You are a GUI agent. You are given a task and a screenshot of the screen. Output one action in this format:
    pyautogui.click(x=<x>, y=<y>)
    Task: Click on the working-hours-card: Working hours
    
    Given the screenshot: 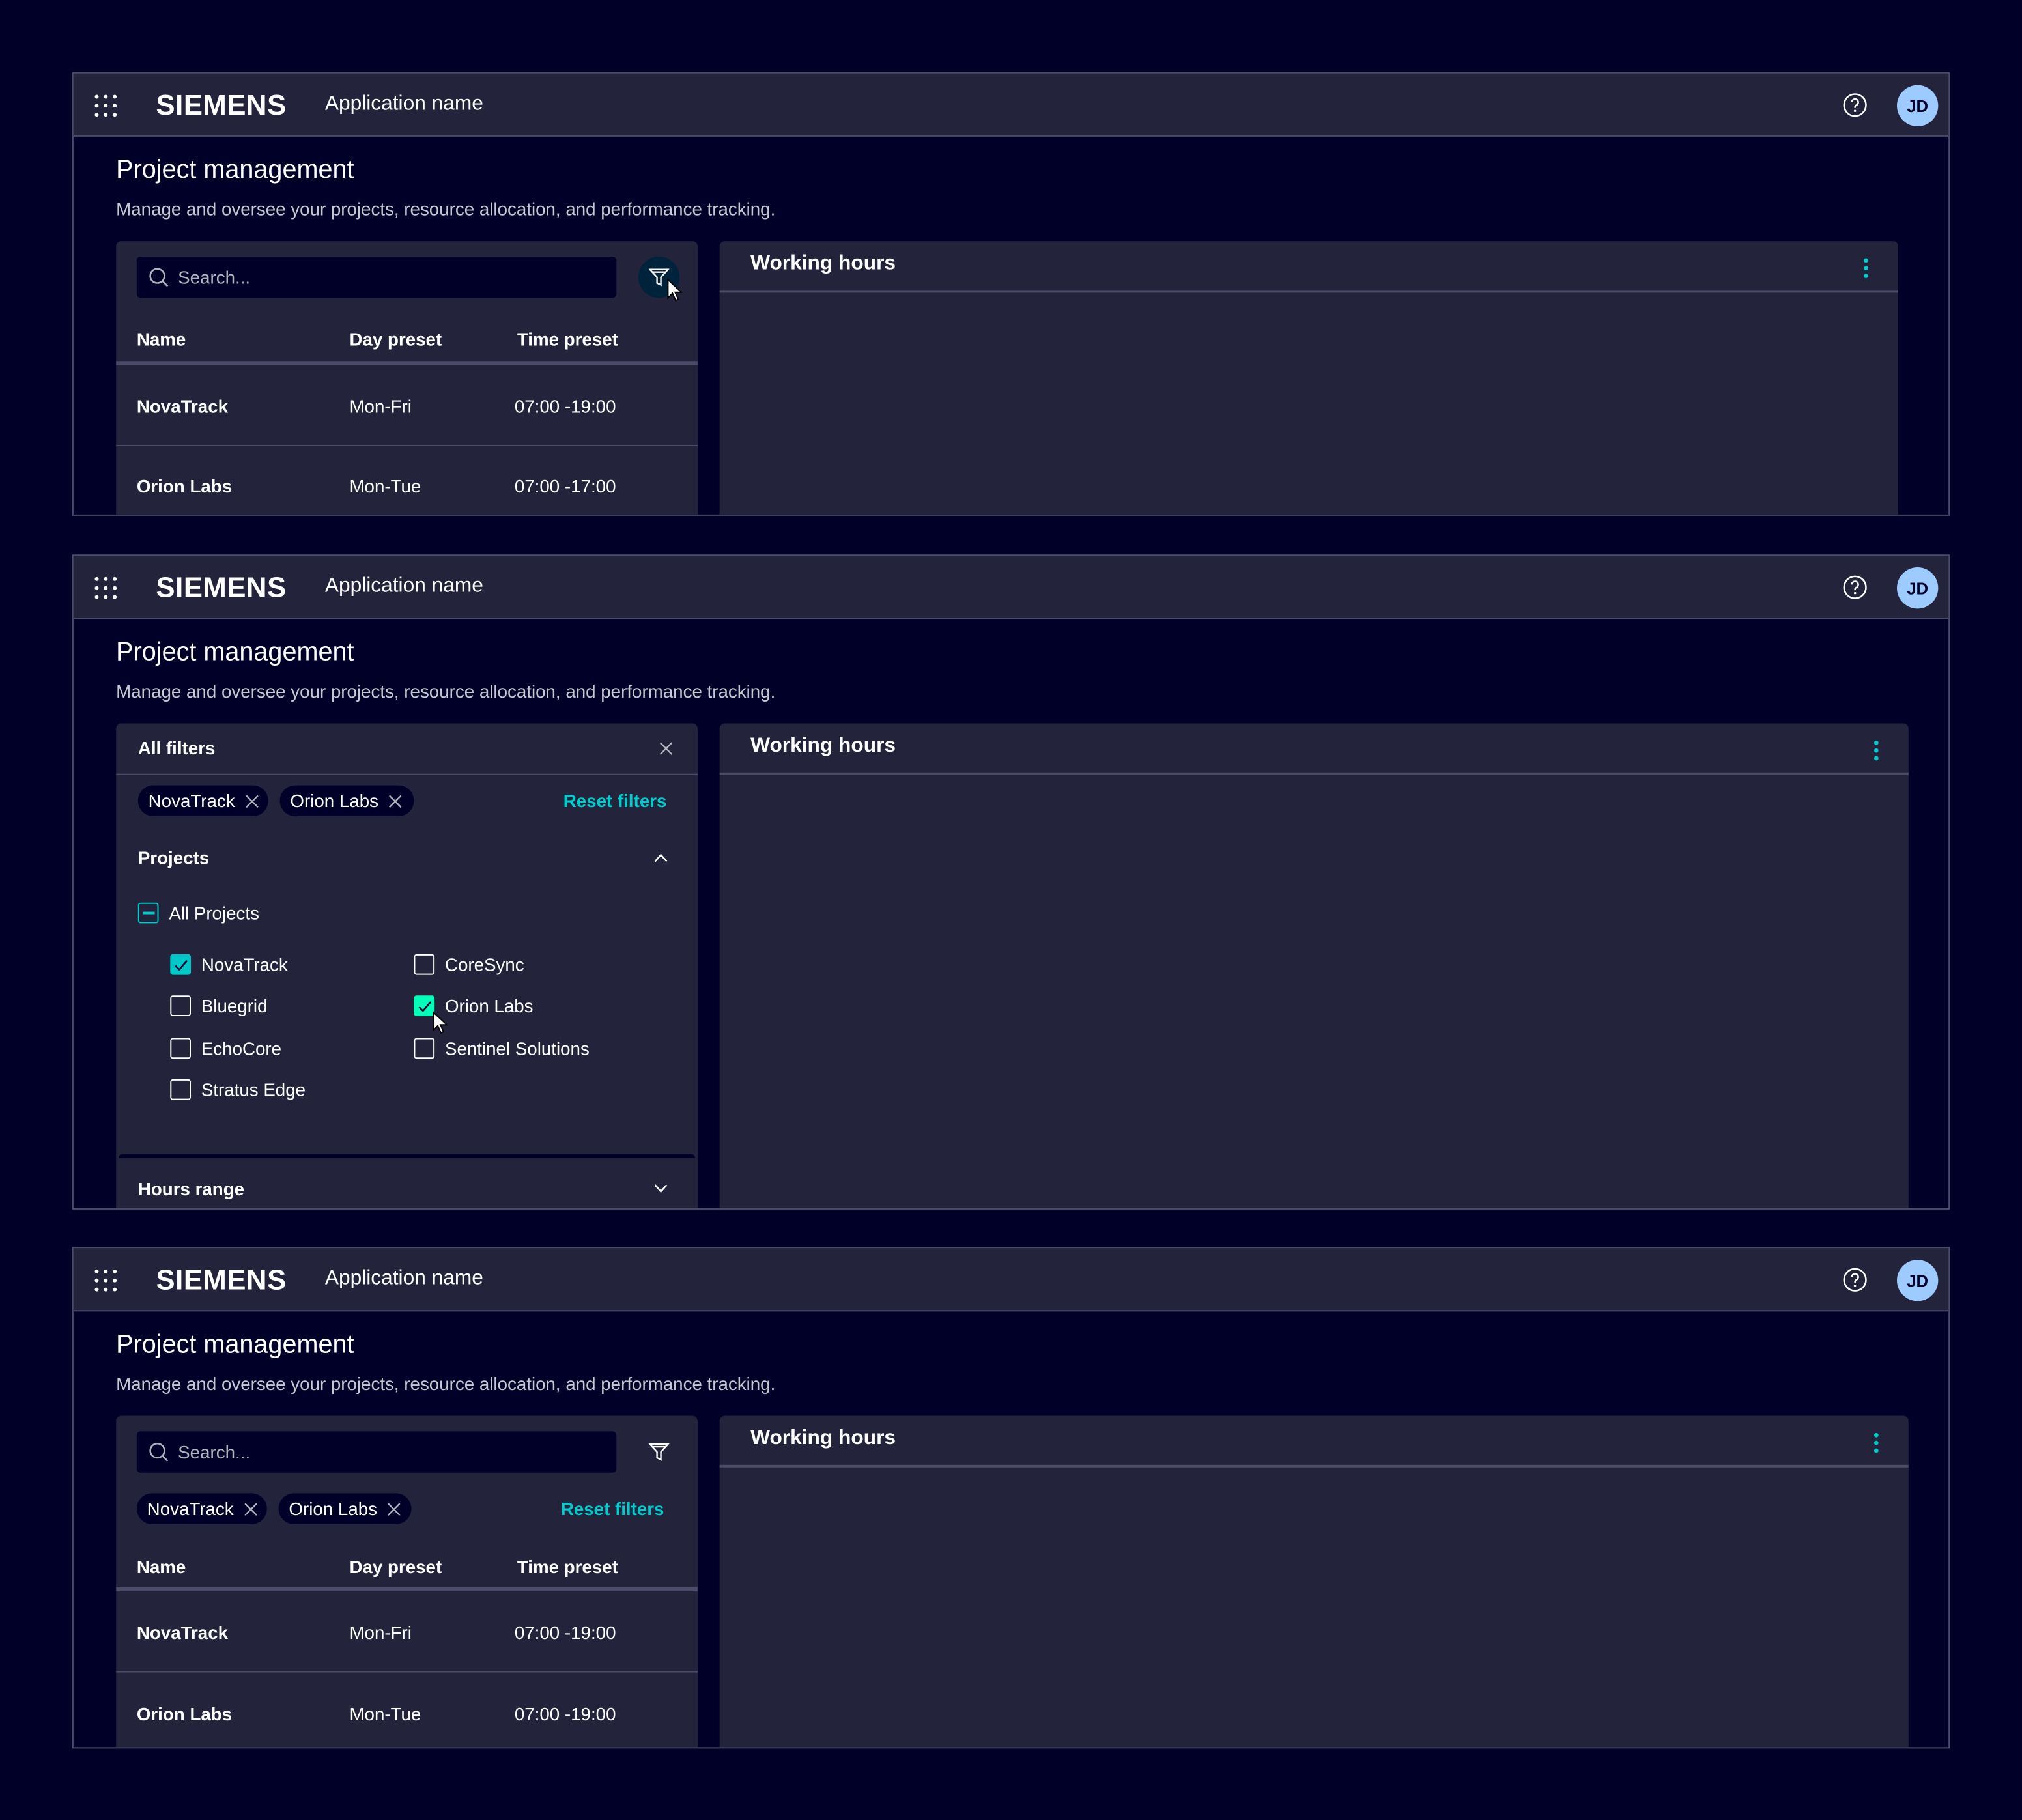 What is the action you would take?
    pyautogui.click(x=1308, y=378)
    